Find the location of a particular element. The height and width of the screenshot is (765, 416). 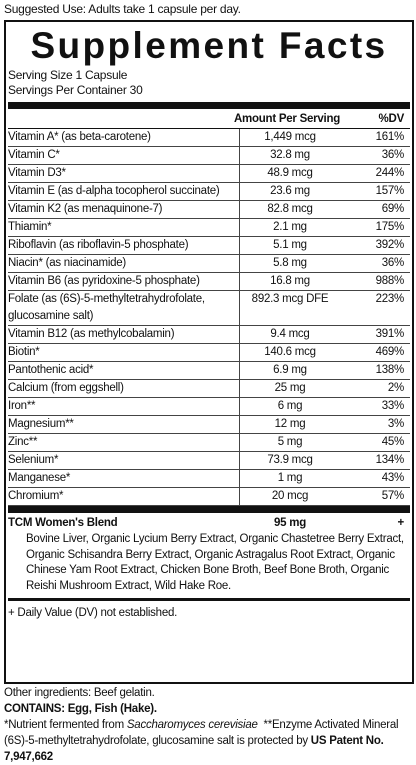

note: Saccharomyces cerevisiae is located at coordinates (192, 725).